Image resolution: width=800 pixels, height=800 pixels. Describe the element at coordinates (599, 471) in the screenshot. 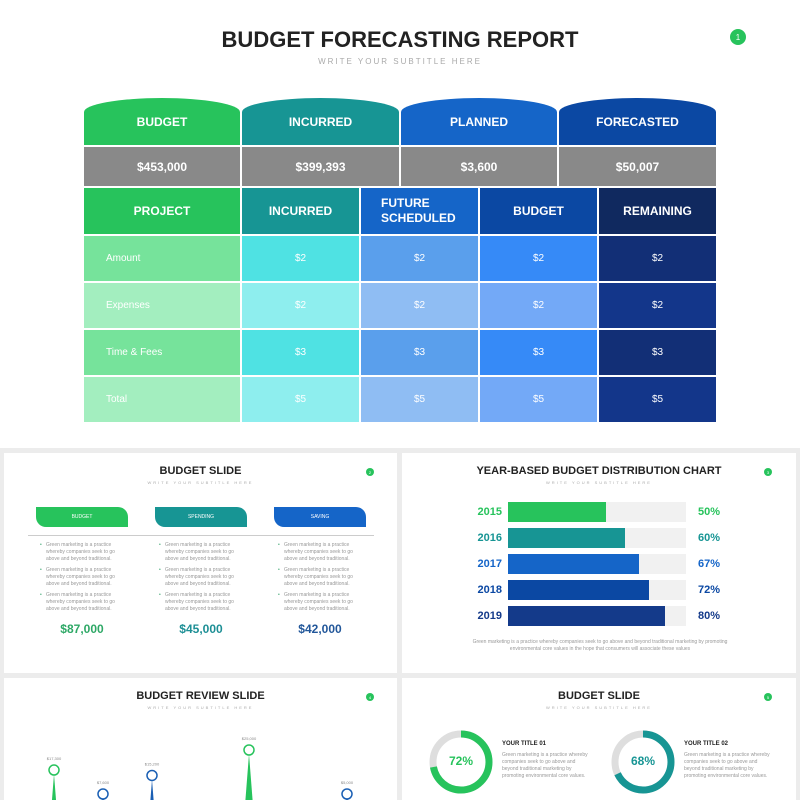

I see `slide-title: YEAR-BASED BUDGET DISTRIBUTION CHART` at that location.